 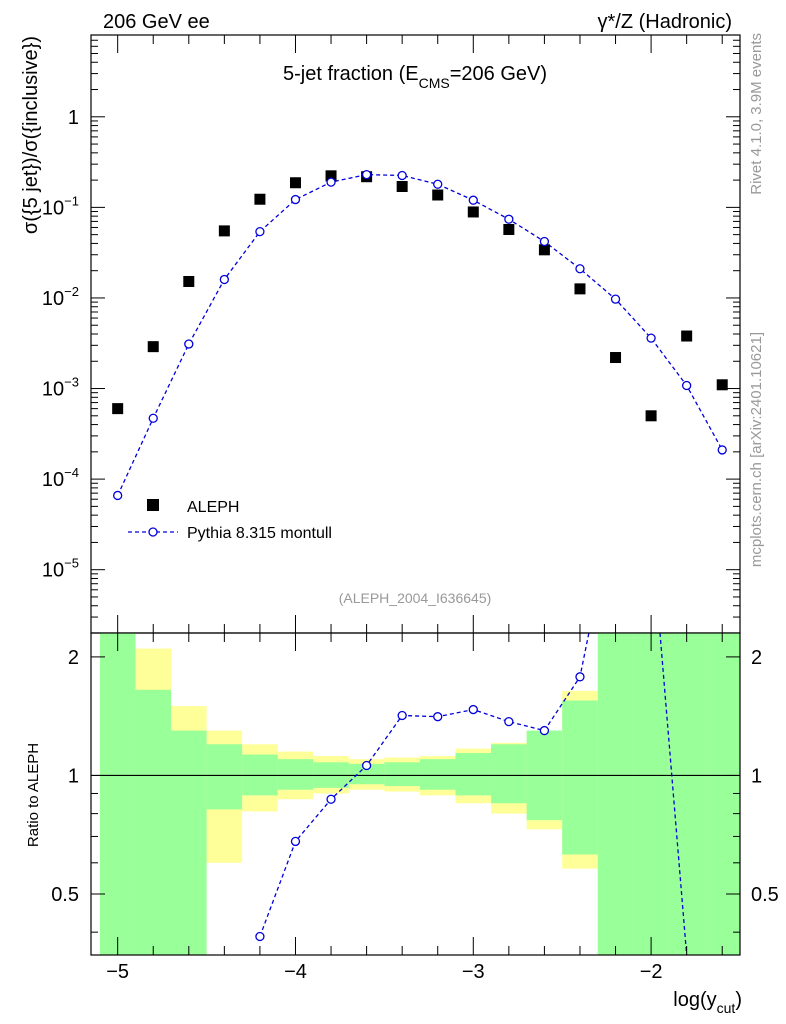 What do you see at coordinates (694, 1000) in the screenshot?
I see `x-axis-label-main: log(y` at bounding box center [694, 1000].